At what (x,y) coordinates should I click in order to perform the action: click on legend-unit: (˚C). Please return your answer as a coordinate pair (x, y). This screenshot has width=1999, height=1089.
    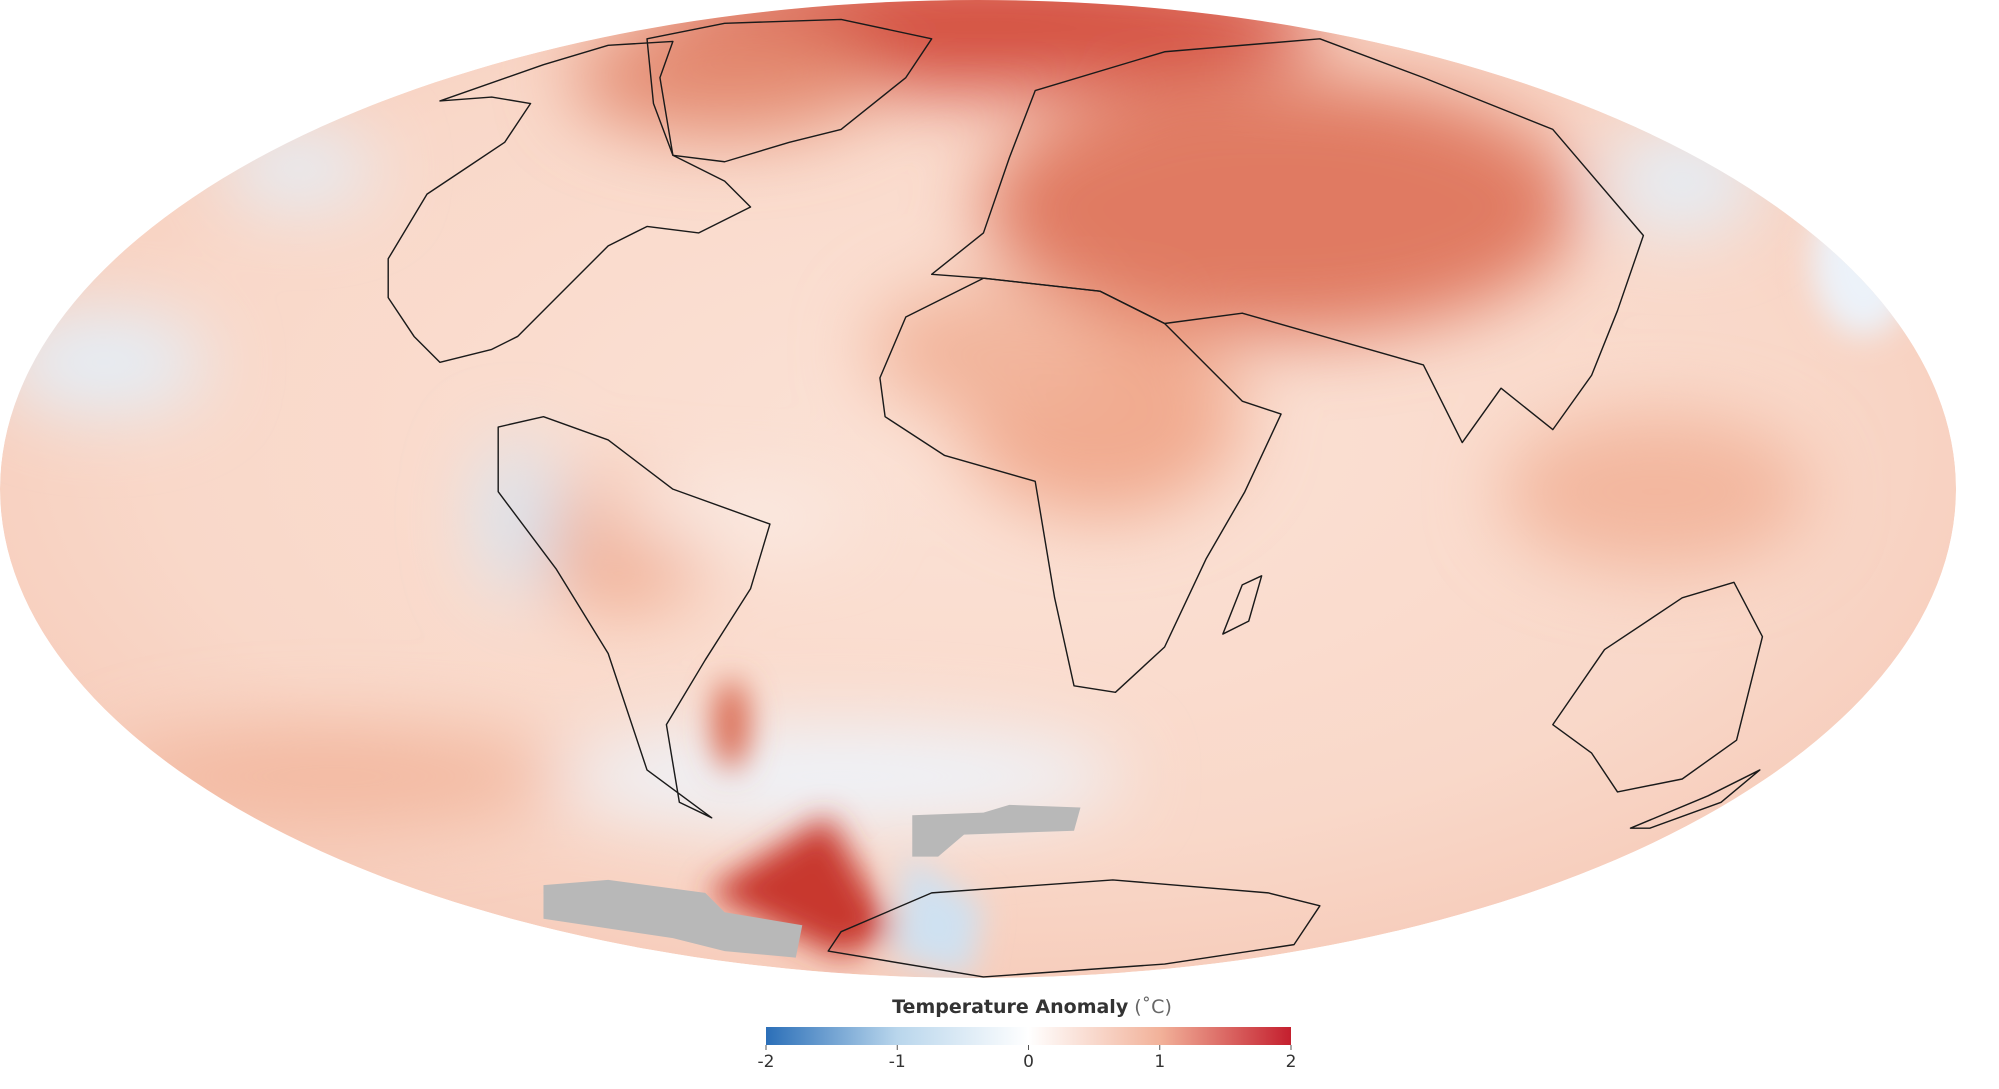
    Looking at the image, I should click on (1153, 1007).